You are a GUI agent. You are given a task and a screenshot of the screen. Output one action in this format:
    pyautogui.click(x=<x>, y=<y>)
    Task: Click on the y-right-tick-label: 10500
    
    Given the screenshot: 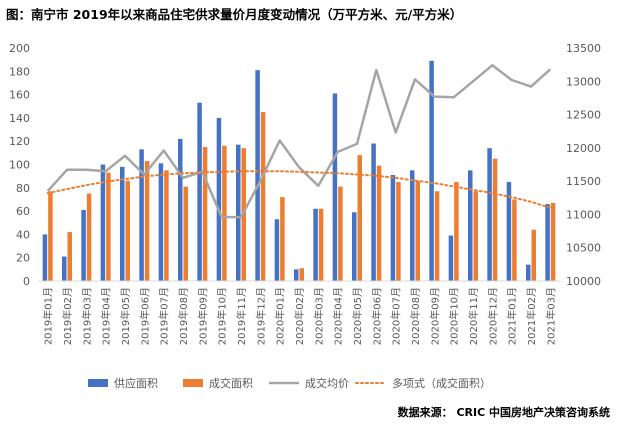 What is the action you would take?
    pyautogui.click(x=583, y=248)
    